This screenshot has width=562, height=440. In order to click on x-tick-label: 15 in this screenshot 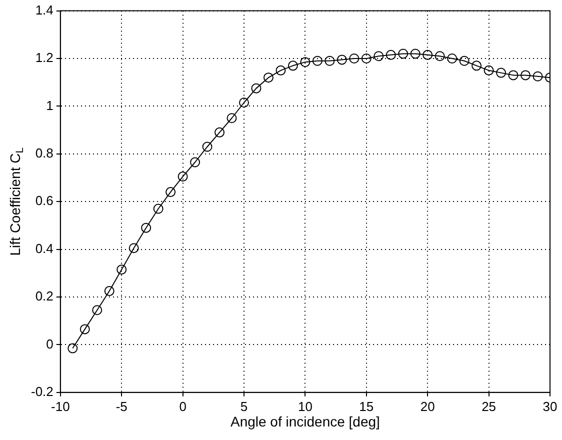, I will do `click(366, 406)`.